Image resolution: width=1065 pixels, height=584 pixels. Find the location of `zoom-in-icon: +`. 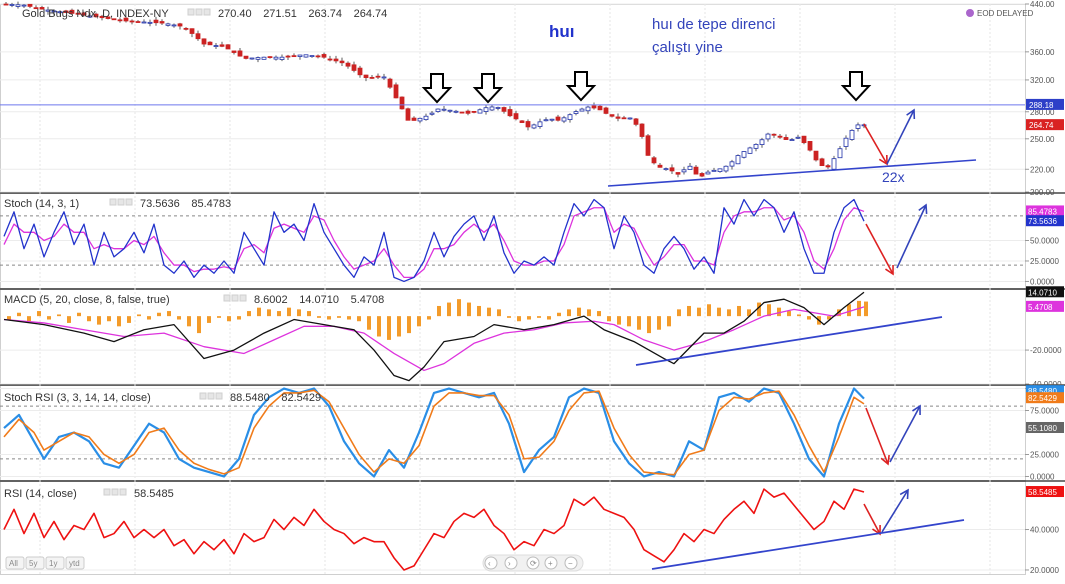

zoom-in-icon: + is located at coordinates (551, 563).